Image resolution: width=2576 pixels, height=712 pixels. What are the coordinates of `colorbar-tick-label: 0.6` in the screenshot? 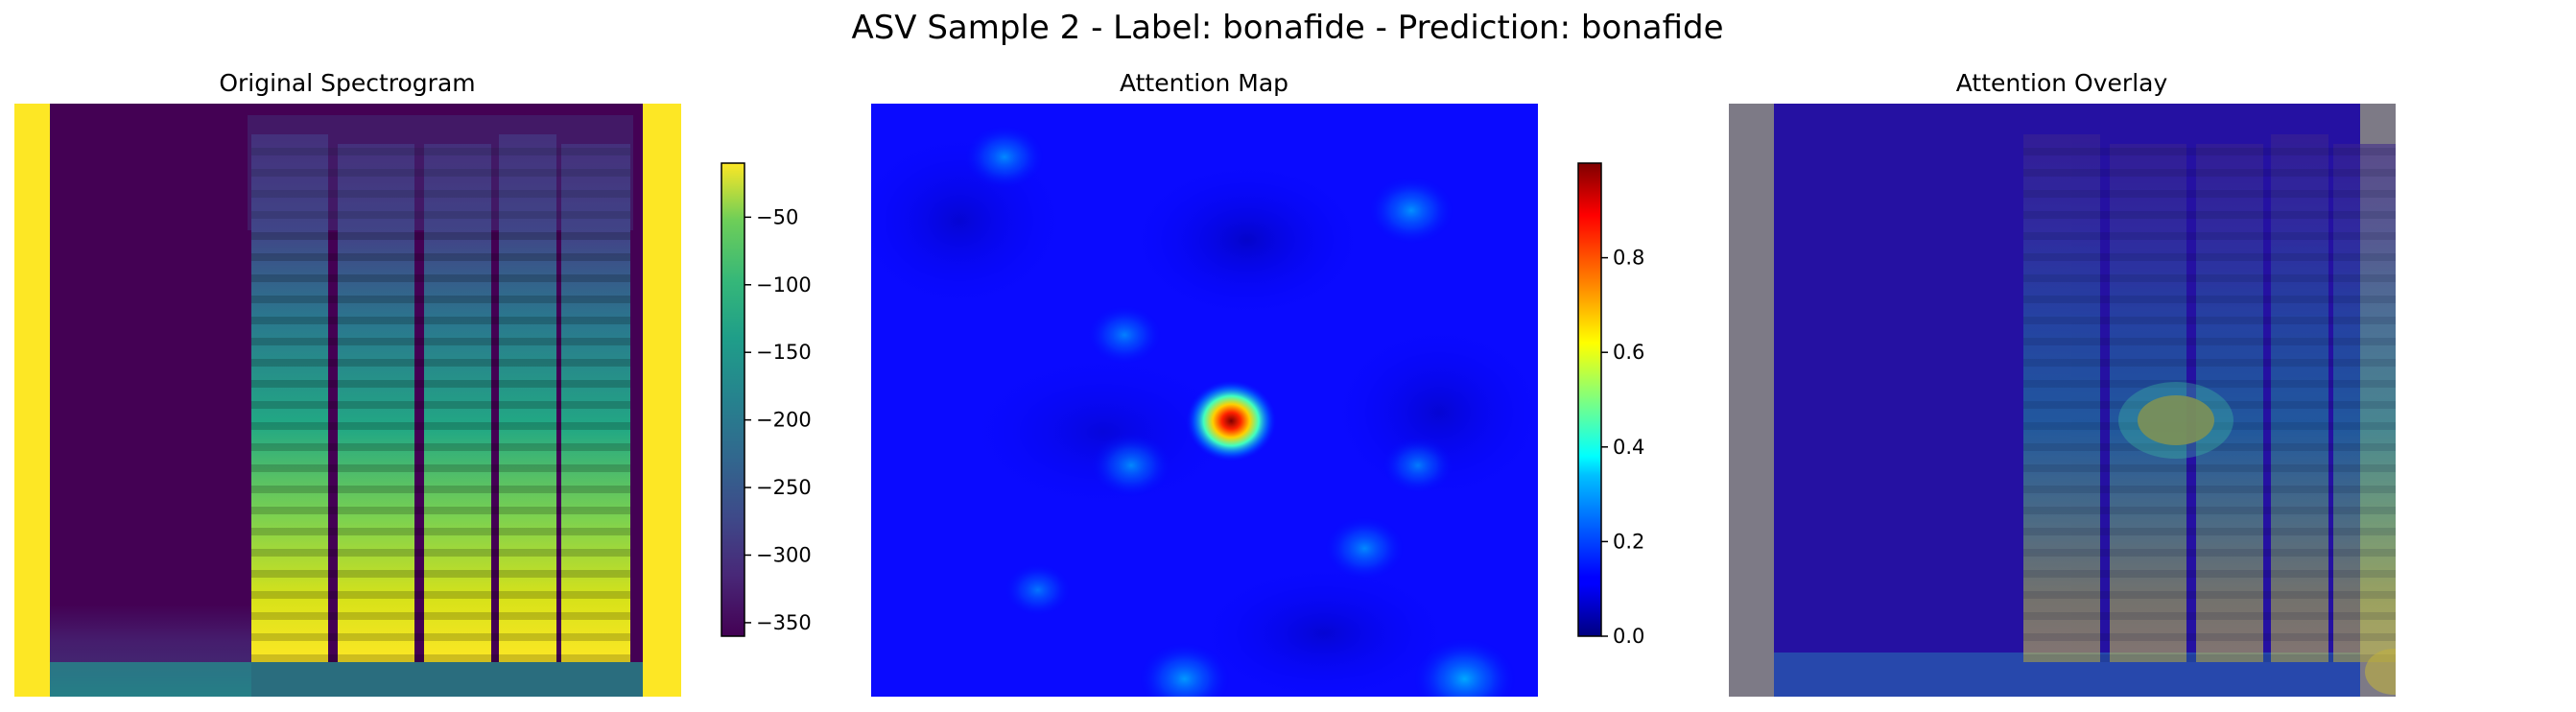 It's located at (1629, 352).